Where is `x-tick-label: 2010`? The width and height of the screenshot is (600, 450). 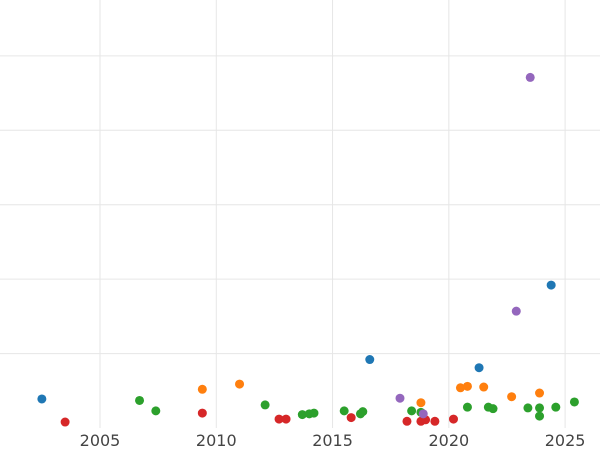 x-tick-label: 2010 is located at coordinates (216, 440).